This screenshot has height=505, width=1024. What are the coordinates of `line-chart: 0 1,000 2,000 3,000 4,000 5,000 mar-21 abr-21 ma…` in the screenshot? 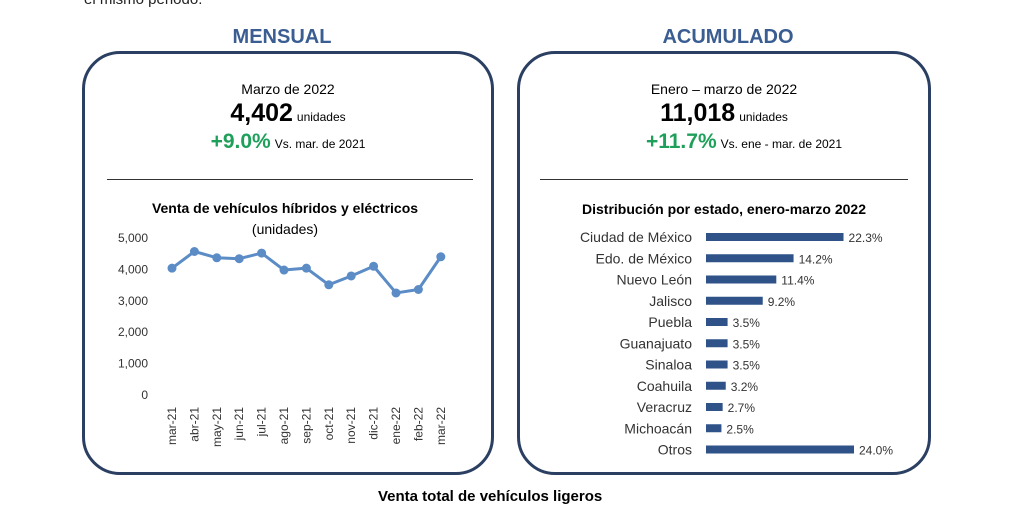 It's located at (283, 339).